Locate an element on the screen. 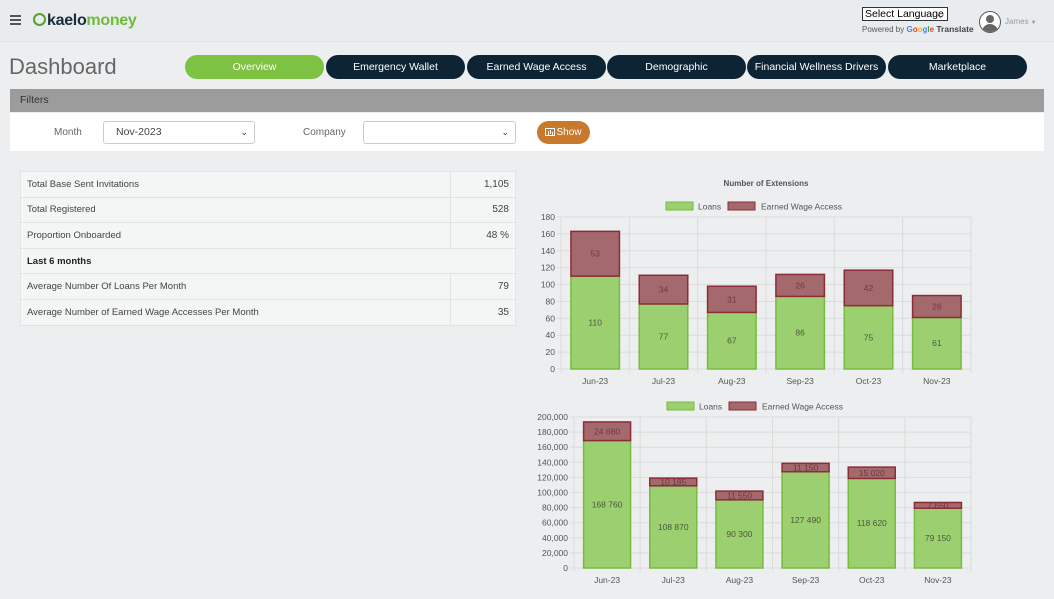 The width and height of the screenshot is (1054, 599). x-tick-label: Aug-23 is located at coordinates (740, 580).